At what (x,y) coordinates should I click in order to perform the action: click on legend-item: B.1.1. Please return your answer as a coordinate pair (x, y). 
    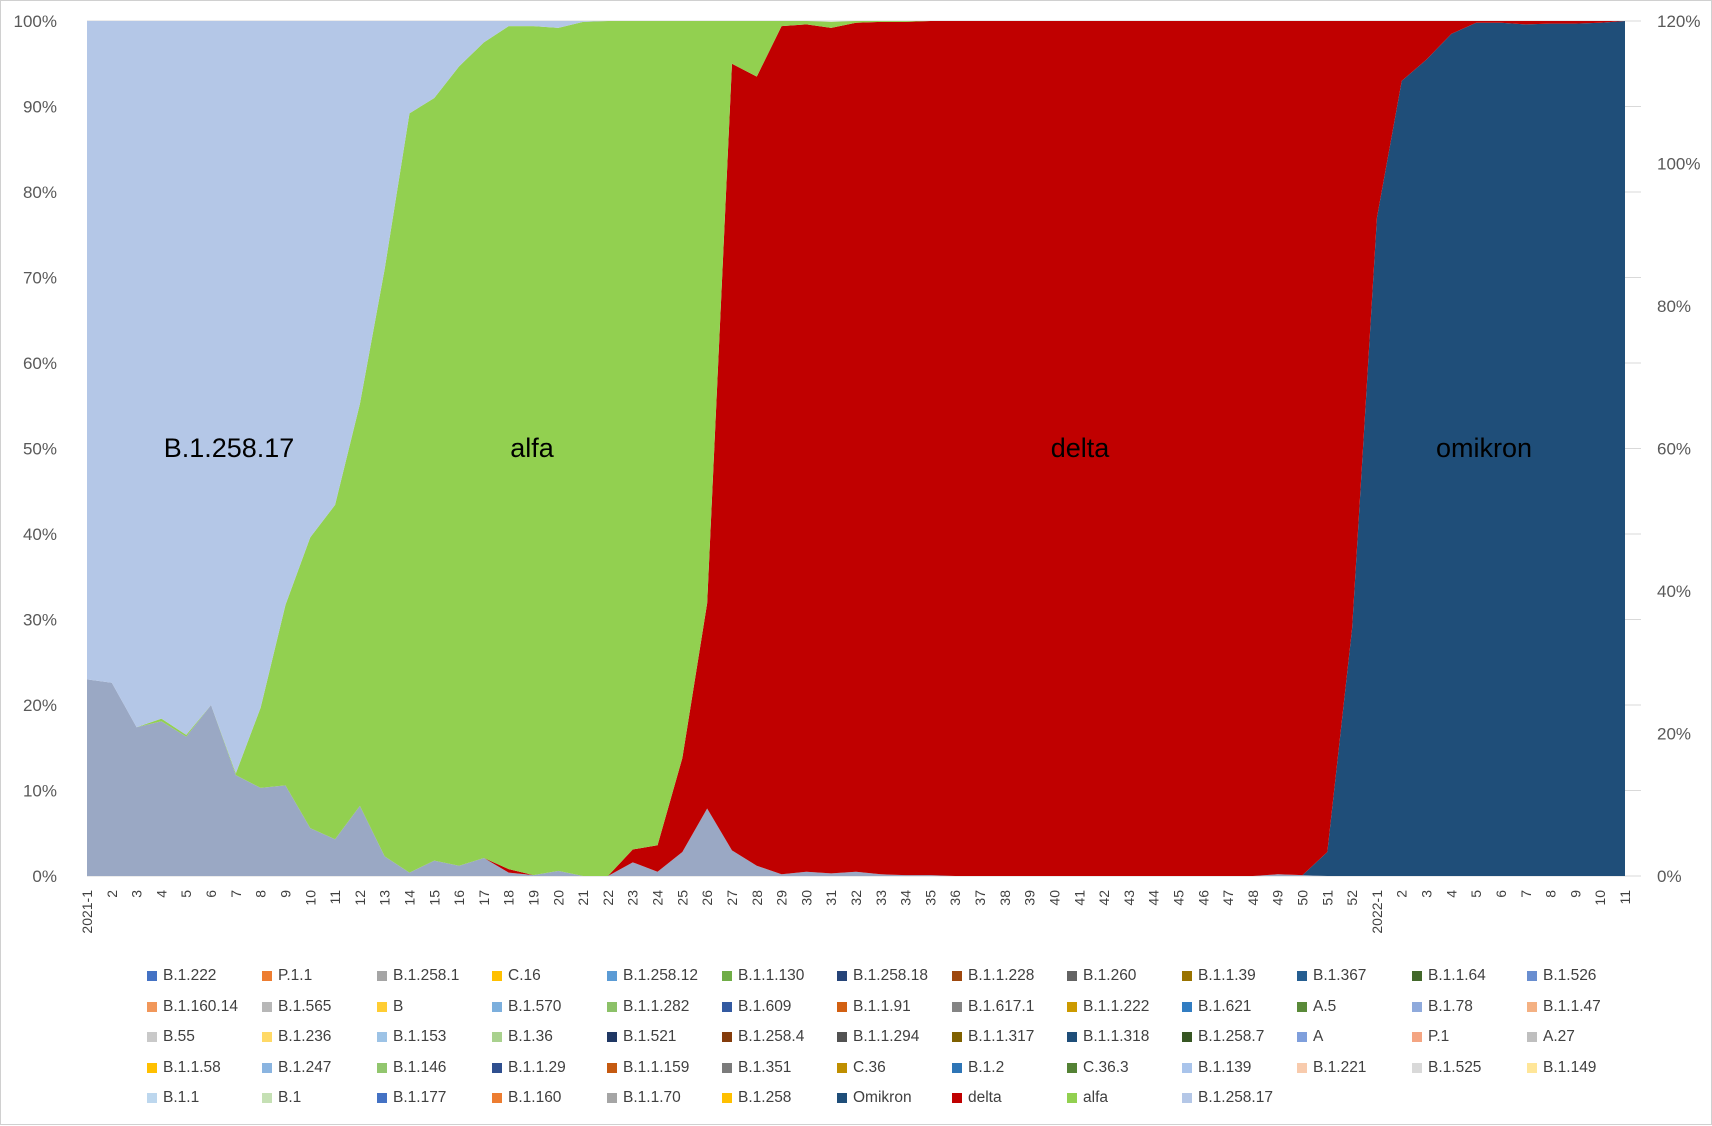
    Looking at the image, I should click on (204, 1098).